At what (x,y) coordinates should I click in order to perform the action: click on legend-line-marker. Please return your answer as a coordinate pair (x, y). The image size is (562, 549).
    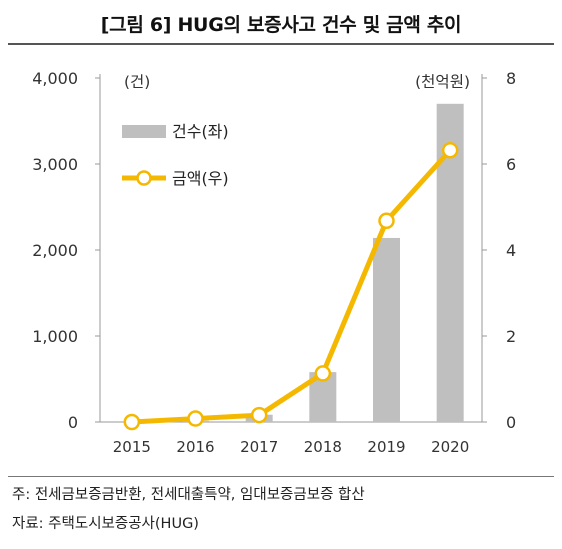
    Looking at the image, I should click on (144, 178).